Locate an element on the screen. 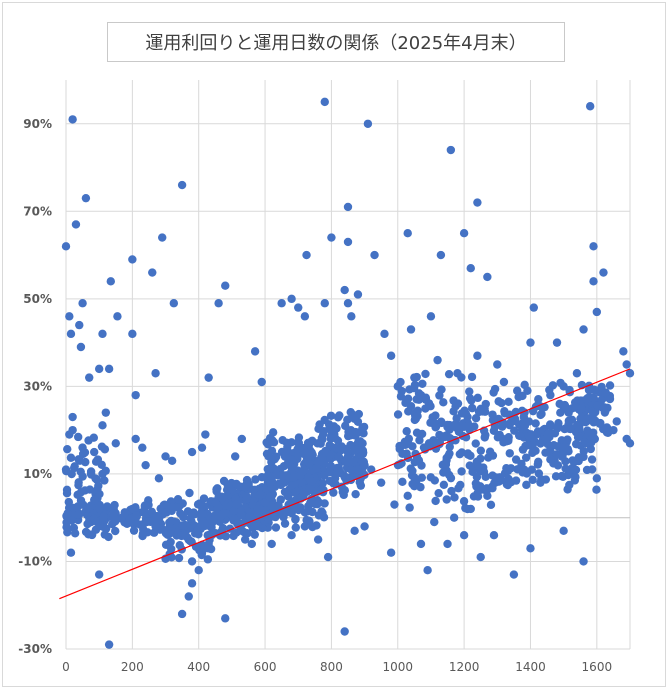  y-tick-labels: -30% -10% 10% 30% 50% 70% 90% is located at coordinates (35, 386).